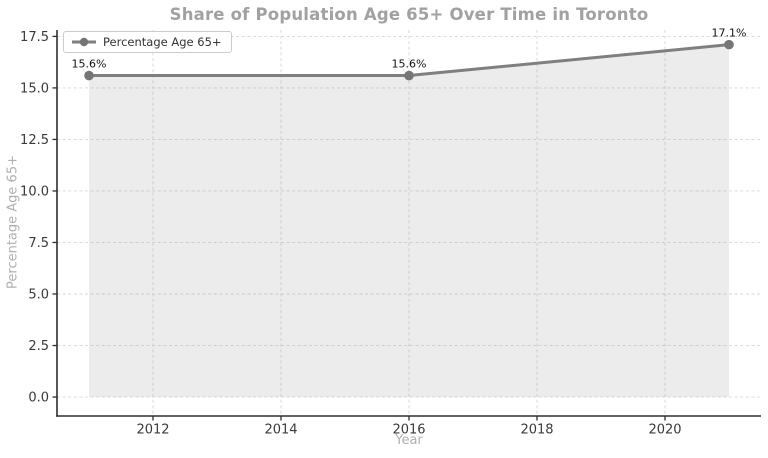  What do you see at coordinates (34, 37) in the screenshot?
I see `y-tick-label: 17.5` at bounding box center [34, 37].